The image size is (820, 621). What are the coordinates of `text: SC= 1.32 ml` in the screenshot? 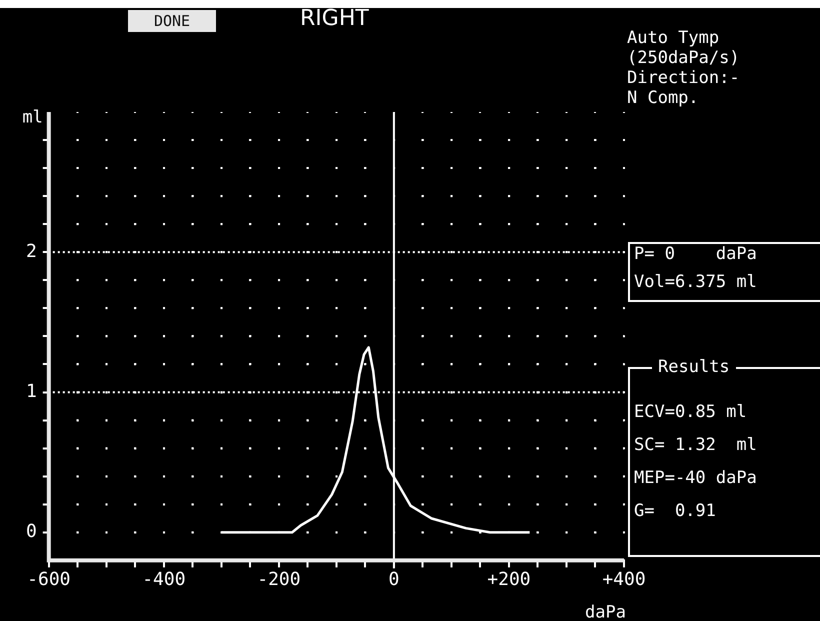 It's located at (695, 445).